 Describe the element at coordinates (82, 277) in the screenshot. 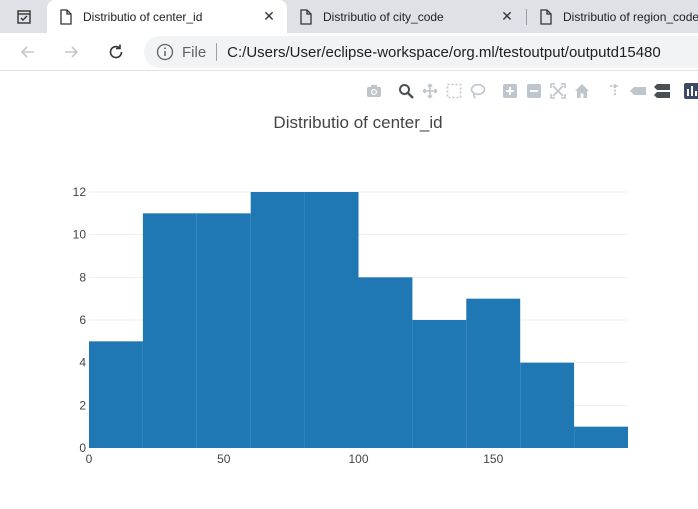

I see `y-tick-label: 8` at that location.